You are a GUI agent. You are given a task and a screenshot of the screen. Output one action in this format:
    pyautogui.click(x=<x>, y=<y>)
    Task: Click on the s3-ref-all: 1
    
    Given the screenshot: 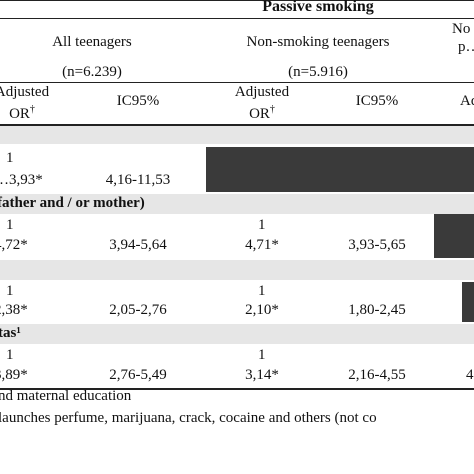 What is the action you would take?
    pyautogui.click(x=10, y=291)
    